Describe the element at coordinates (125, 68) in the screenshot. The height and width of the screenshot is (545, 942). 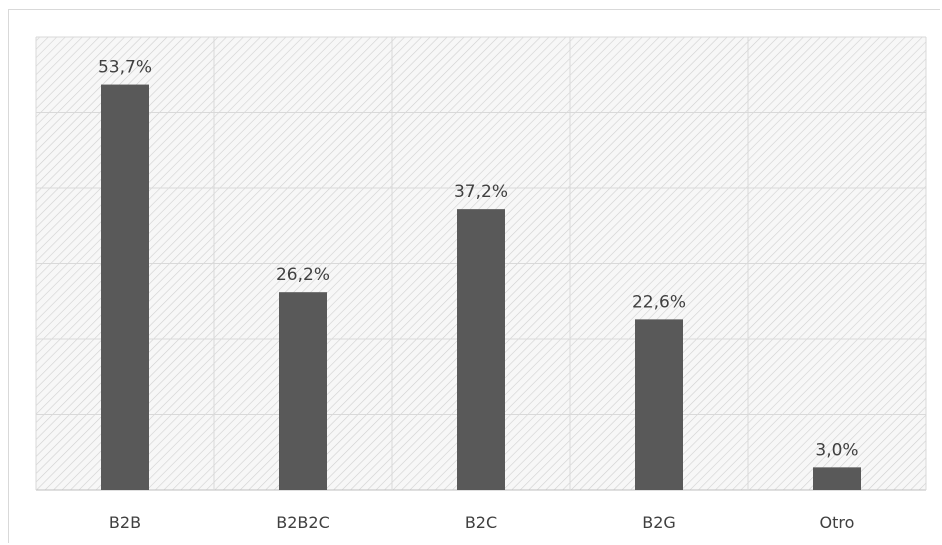
I see `data-label-b2b: 53,7%` at that location.